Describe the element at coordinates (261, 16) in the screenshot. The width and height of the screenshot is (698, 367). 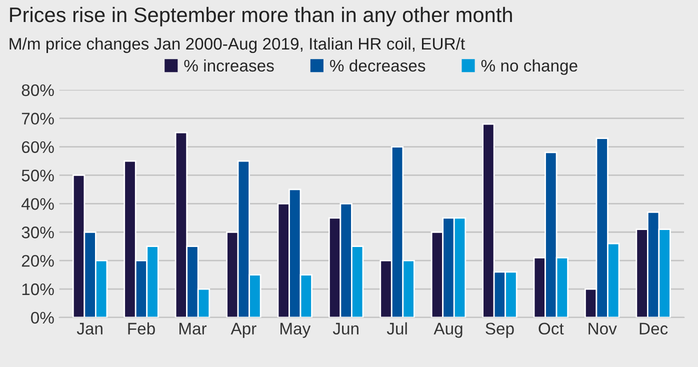
I see `chart-title: Prices rise in September more than in any other month` at that location.